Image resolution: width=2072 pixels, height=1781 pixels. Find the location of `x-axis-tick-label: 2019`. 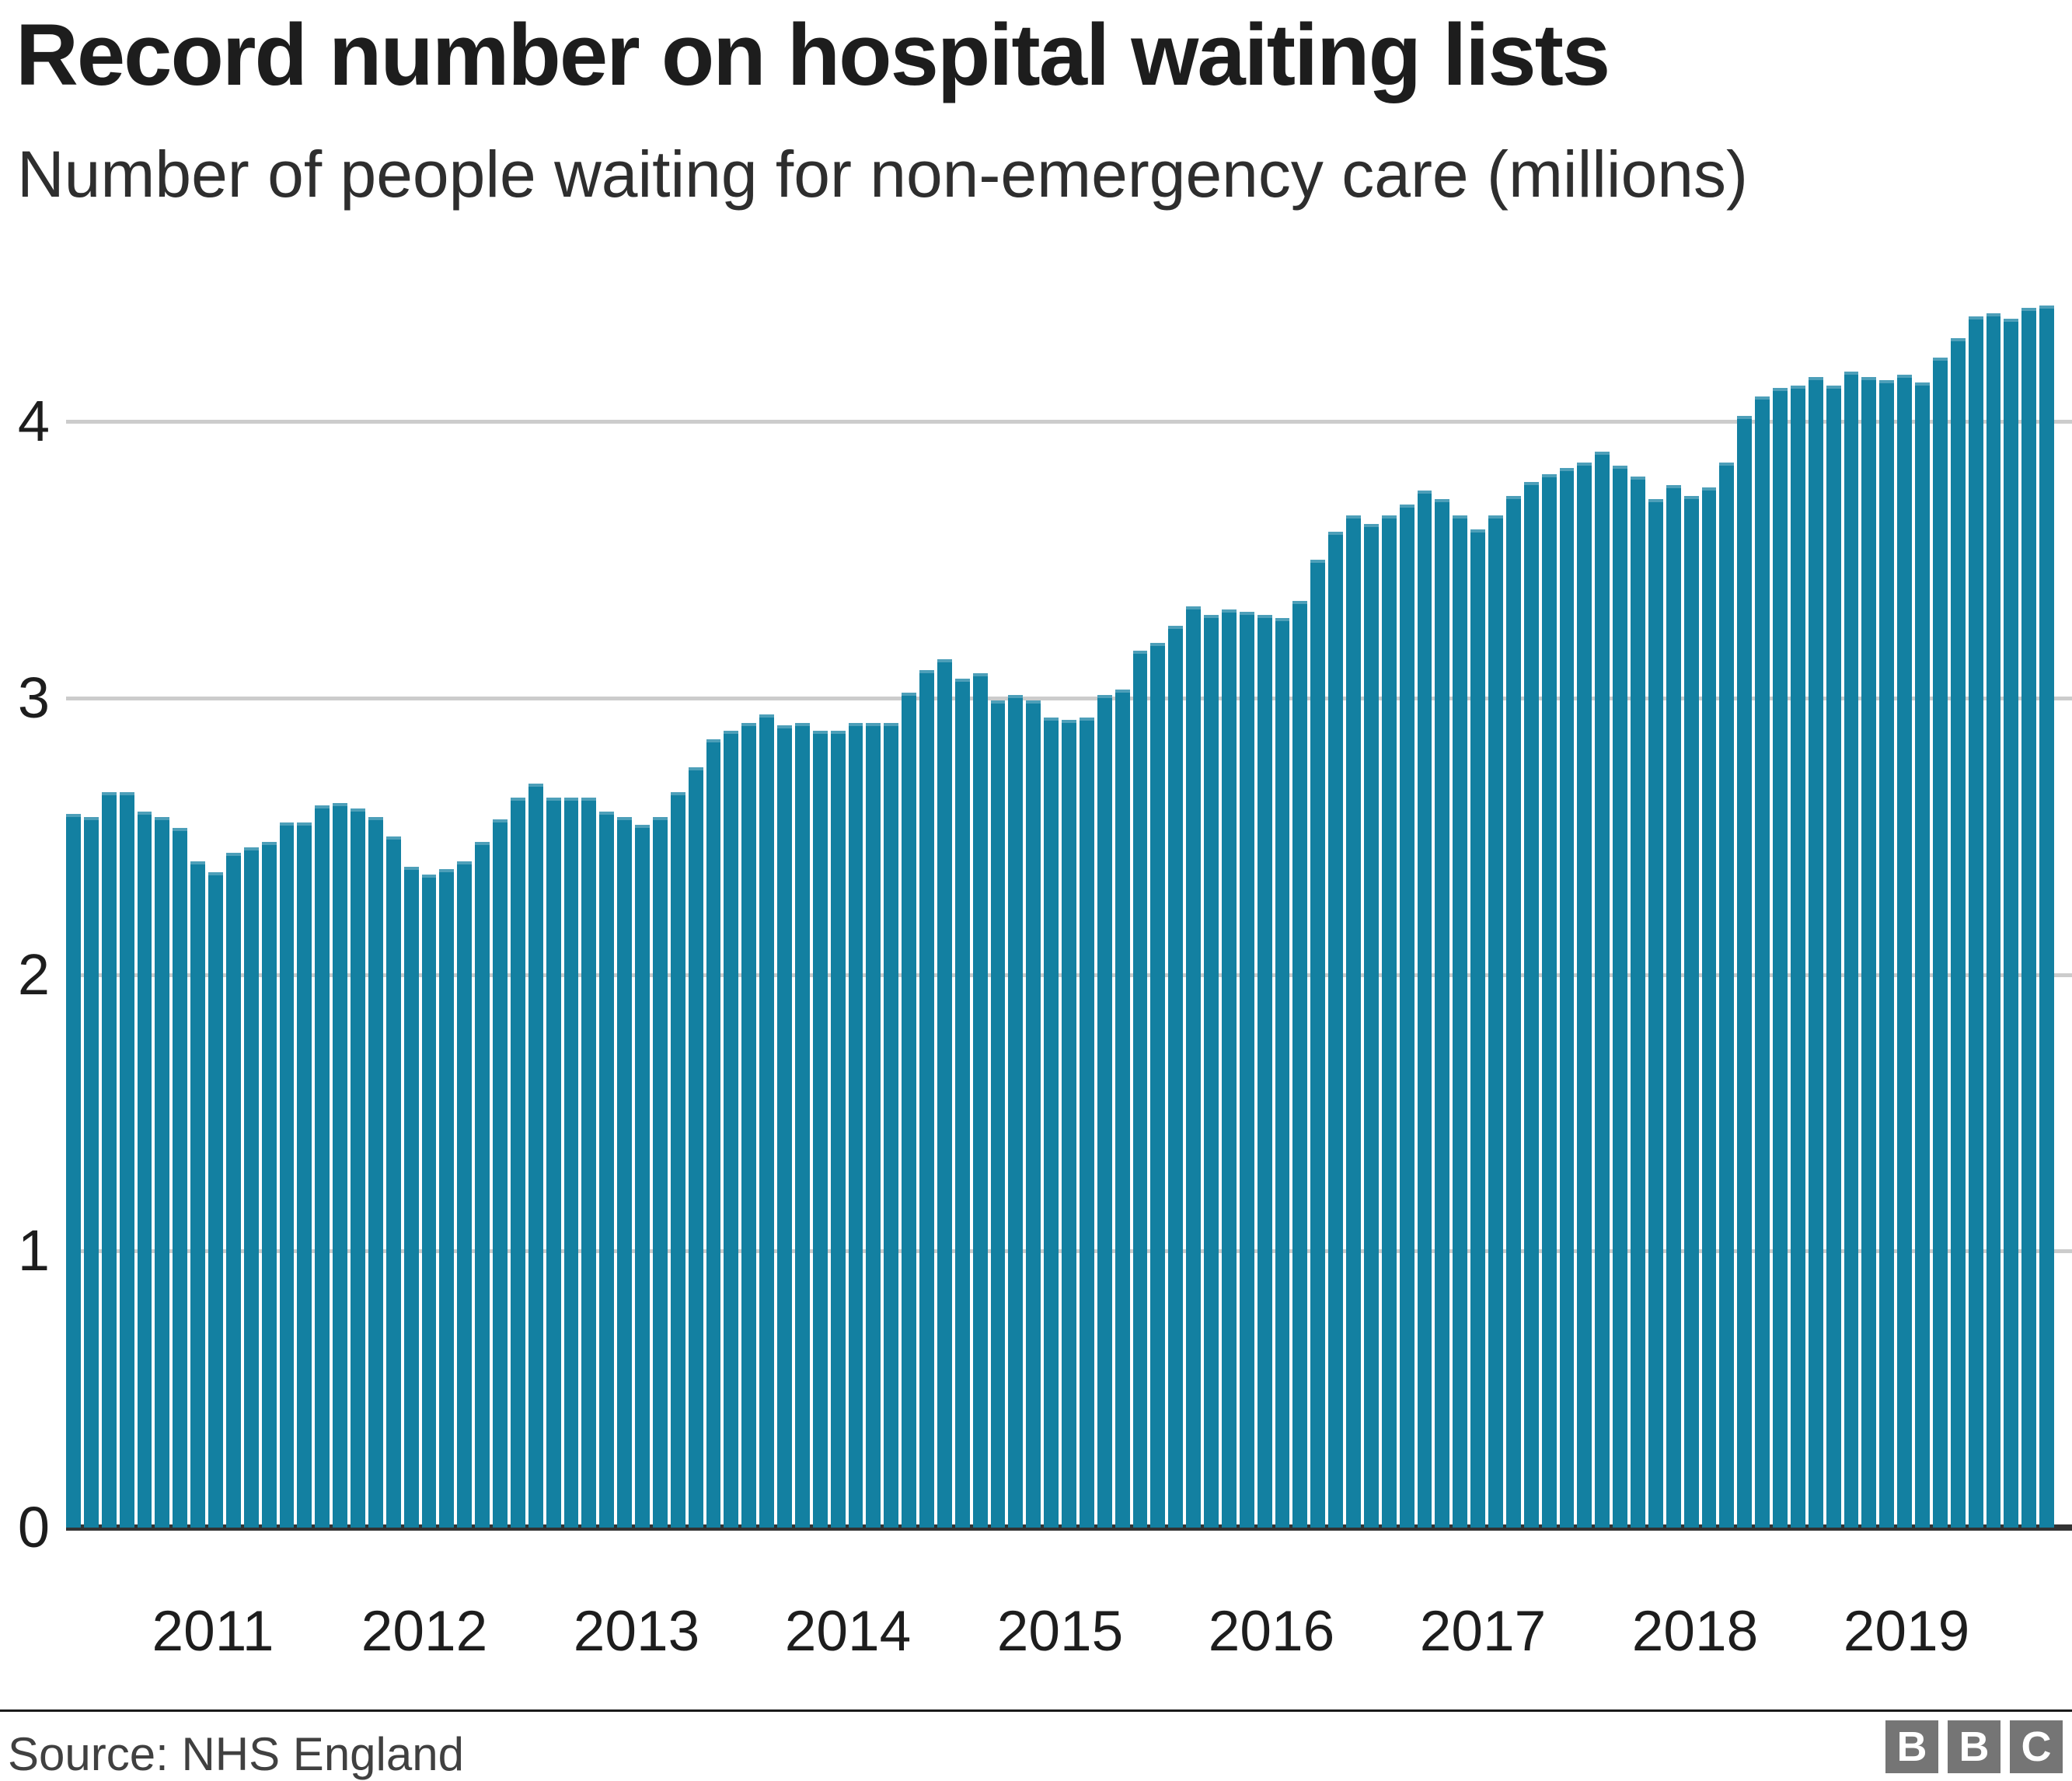

x-axis-tick-label: 2019 is located at coordinates (1906, 1631).